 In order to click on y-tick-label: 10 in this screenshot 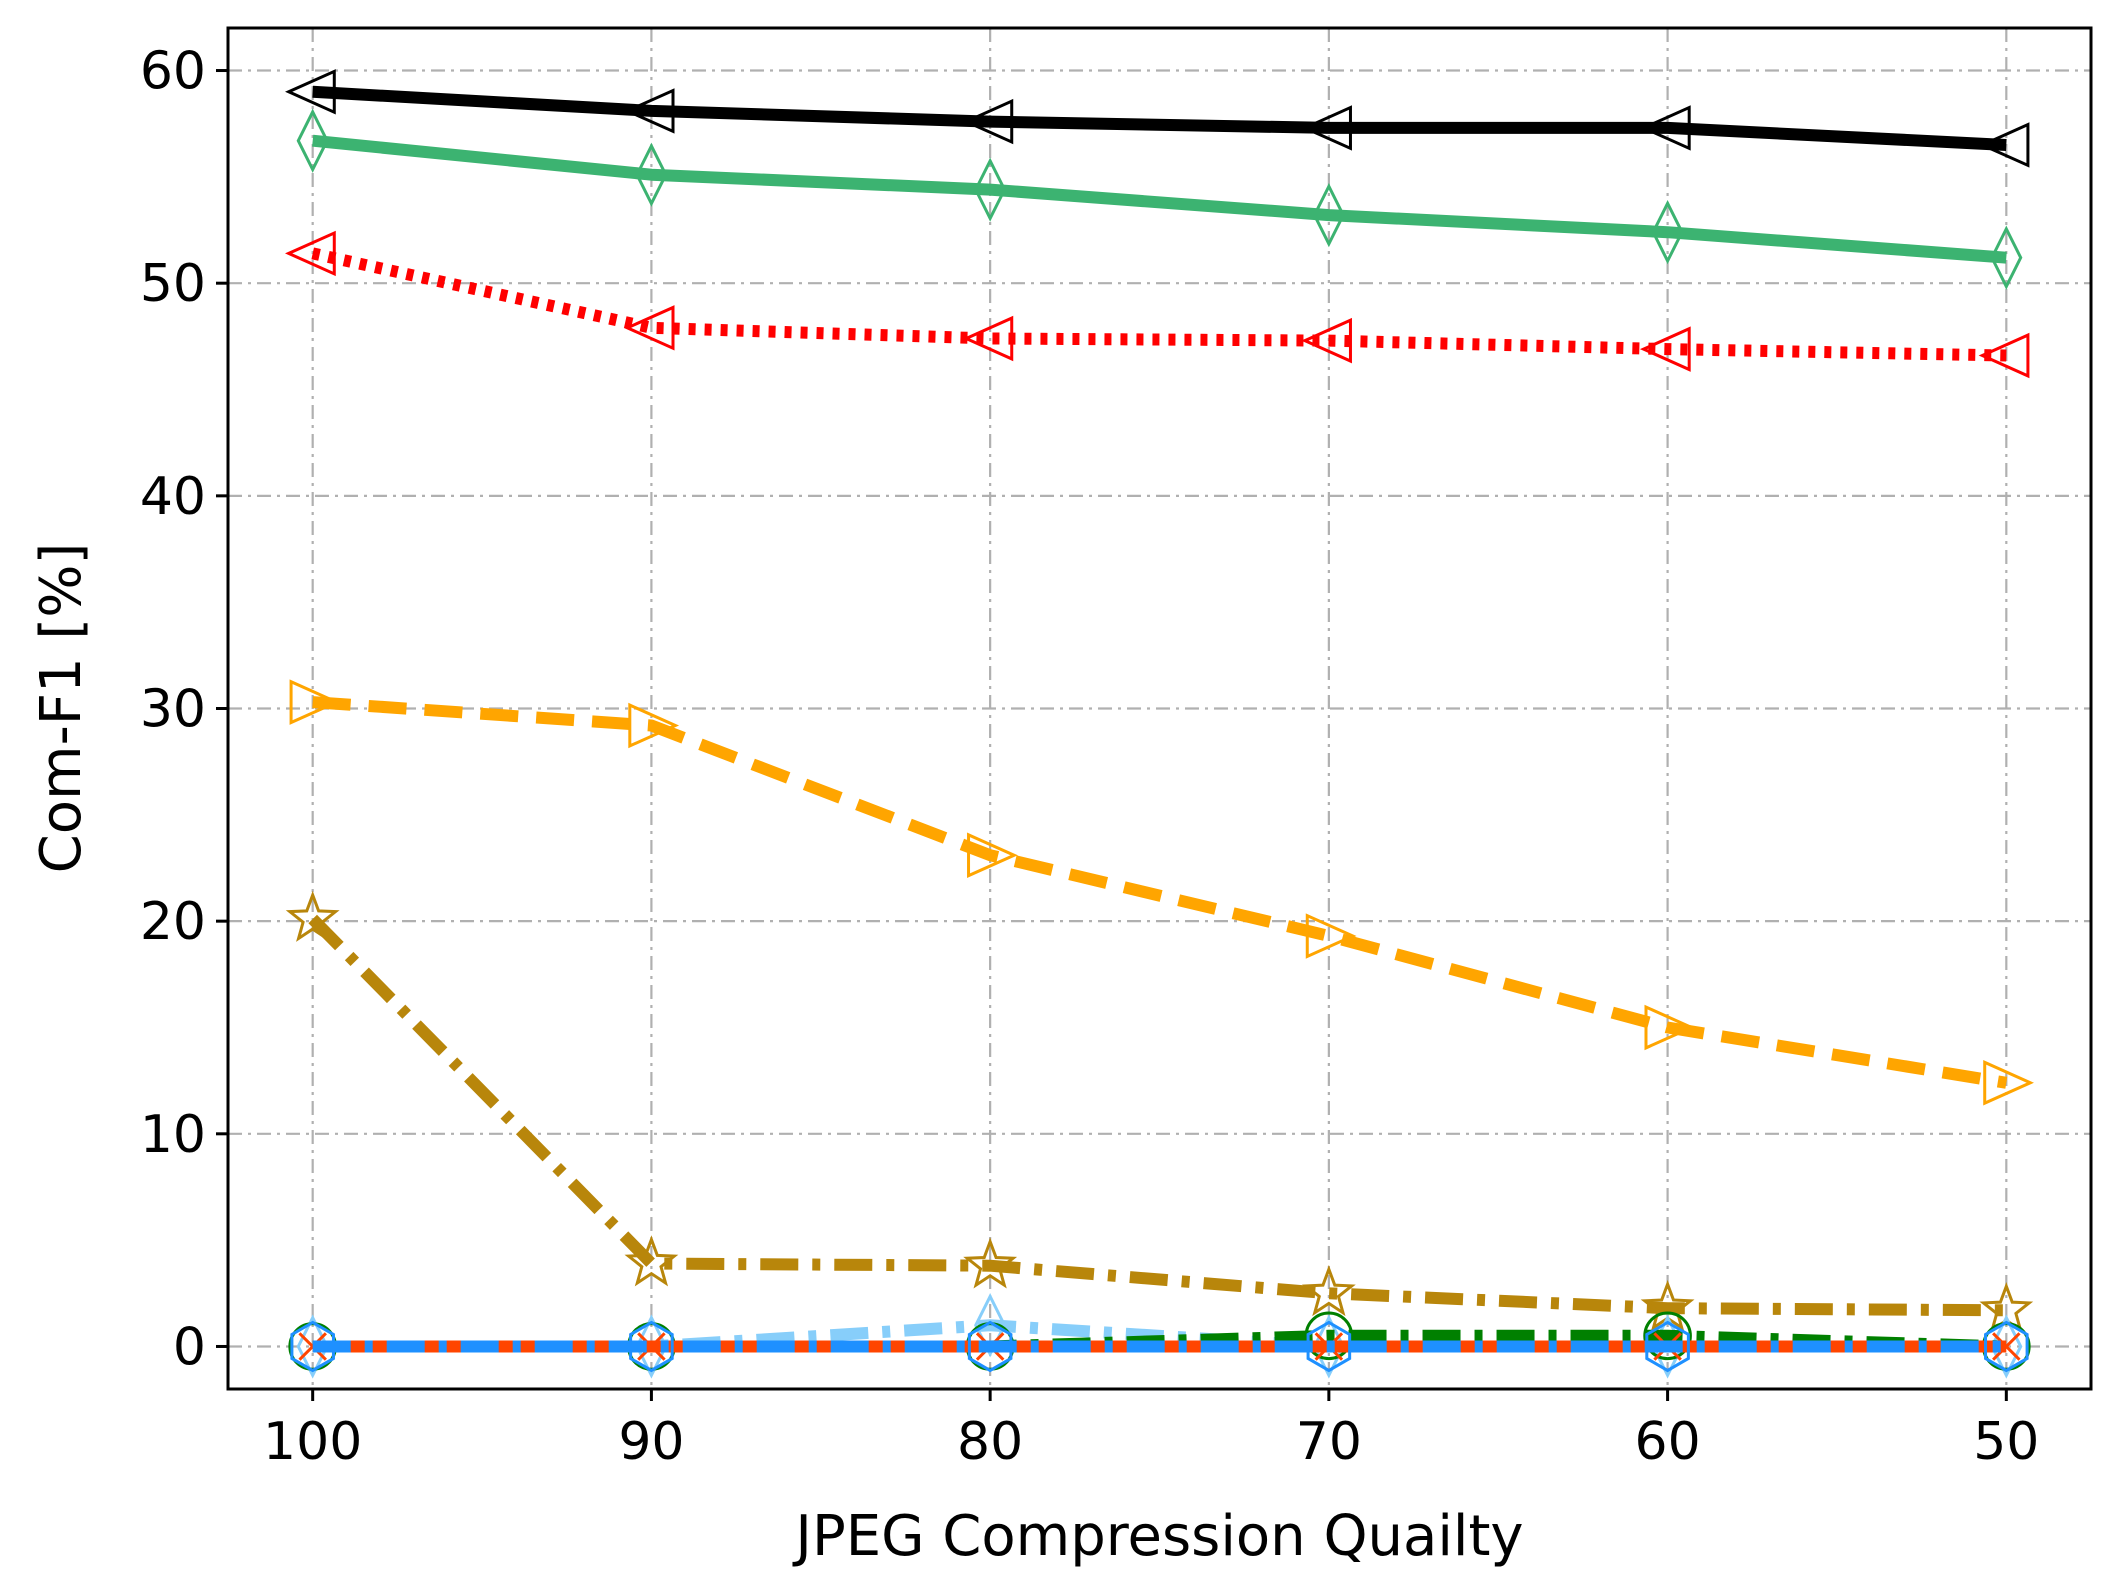, I will do `click(173, 1135)`.